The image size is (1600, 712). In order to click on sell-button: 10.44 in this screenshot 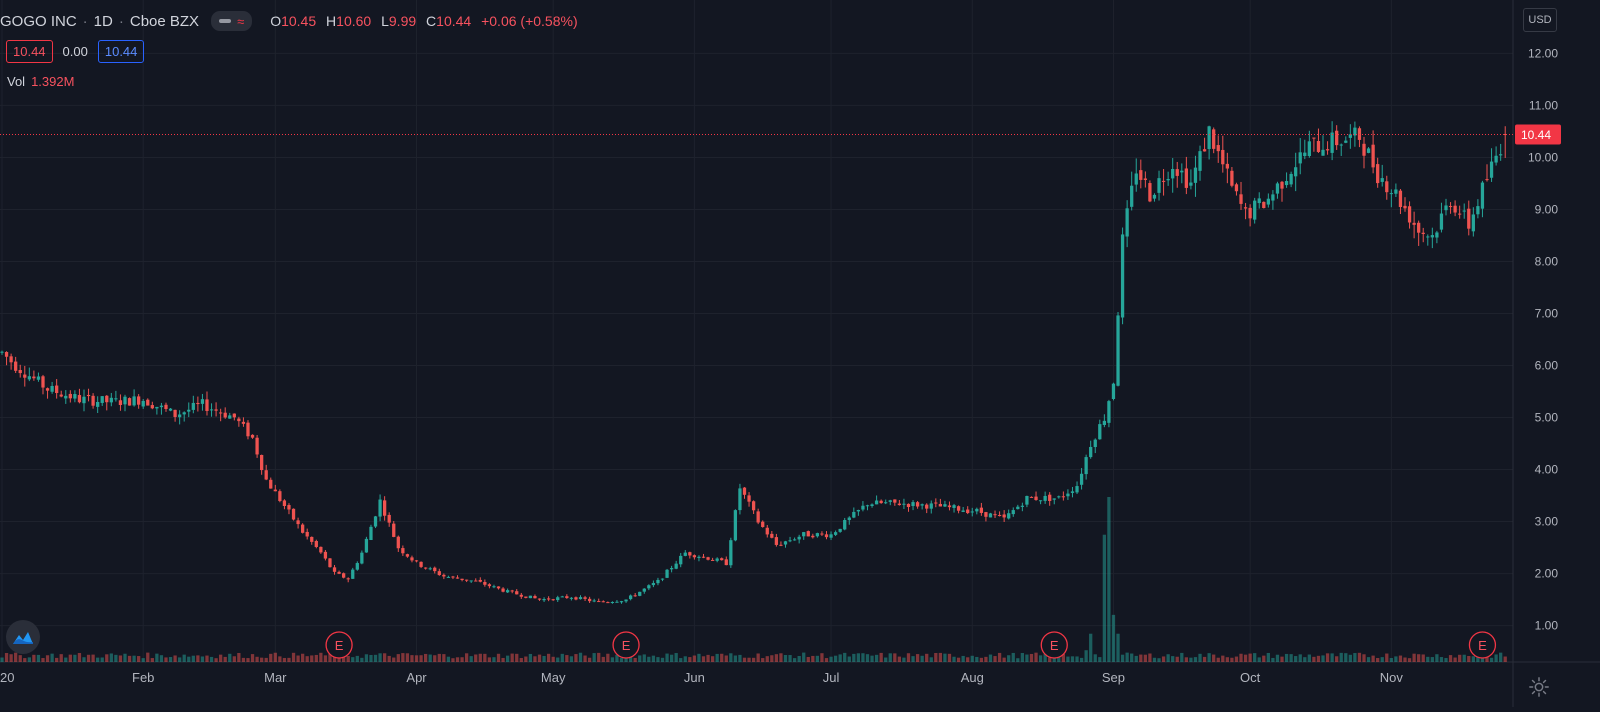, I will do `click(29, 51)`.